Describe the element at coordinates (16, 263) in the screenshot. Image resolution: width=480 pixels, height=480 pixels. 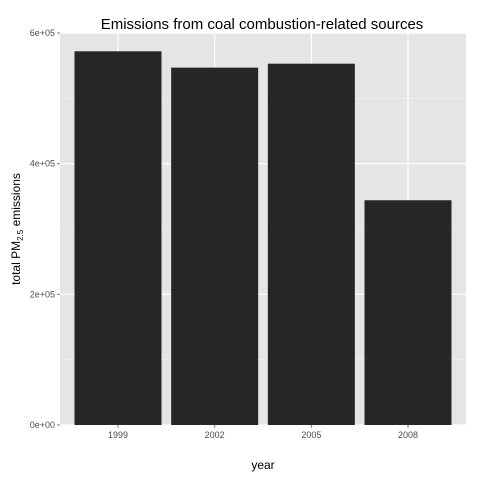
I see `y-axis-title-prefix: total PM` at that location.